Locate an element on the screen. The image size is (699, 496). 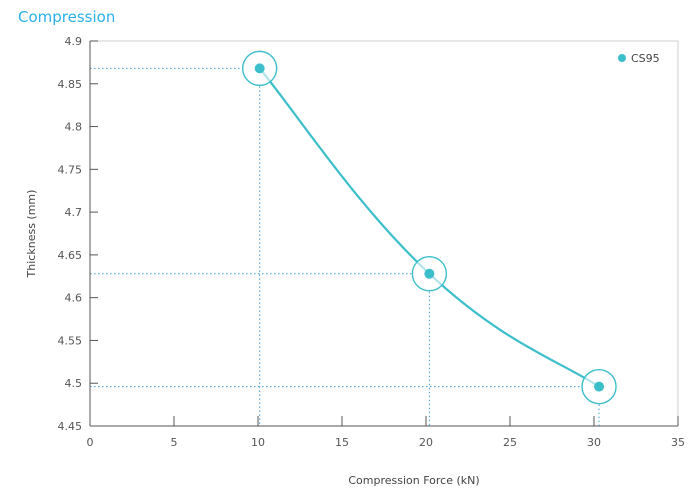
x-tick-label: 10 is located at coordinates (258, 442).